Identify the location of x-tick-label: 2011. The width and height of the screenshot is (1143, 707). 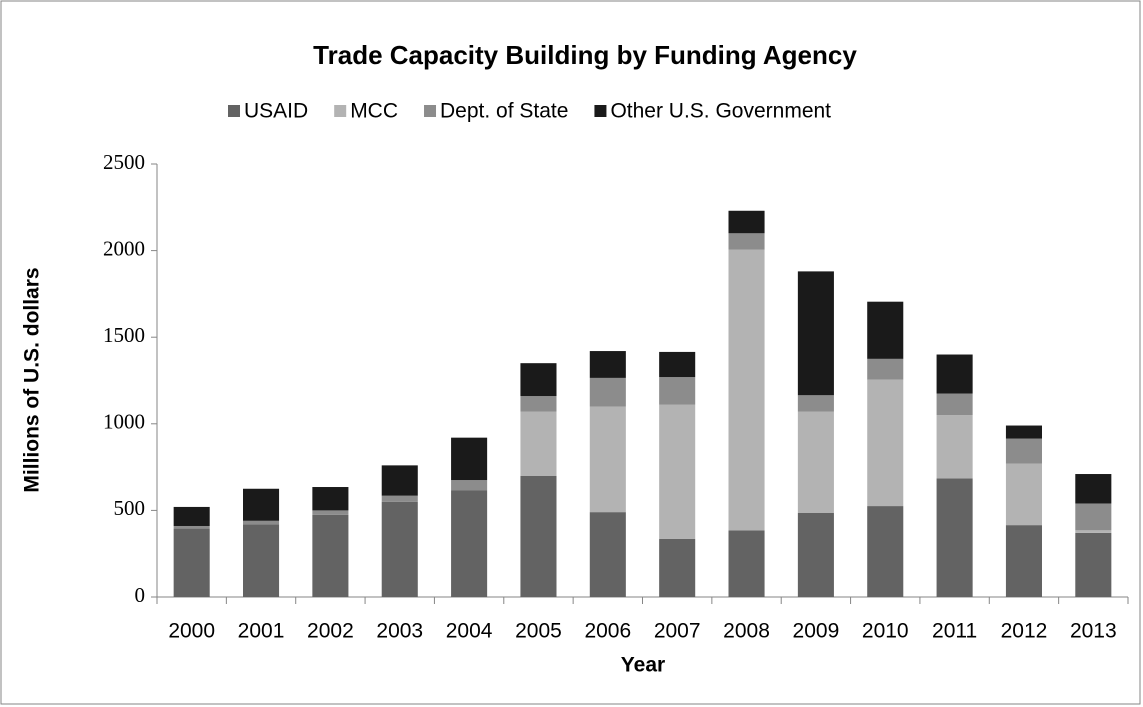
(954, 631).